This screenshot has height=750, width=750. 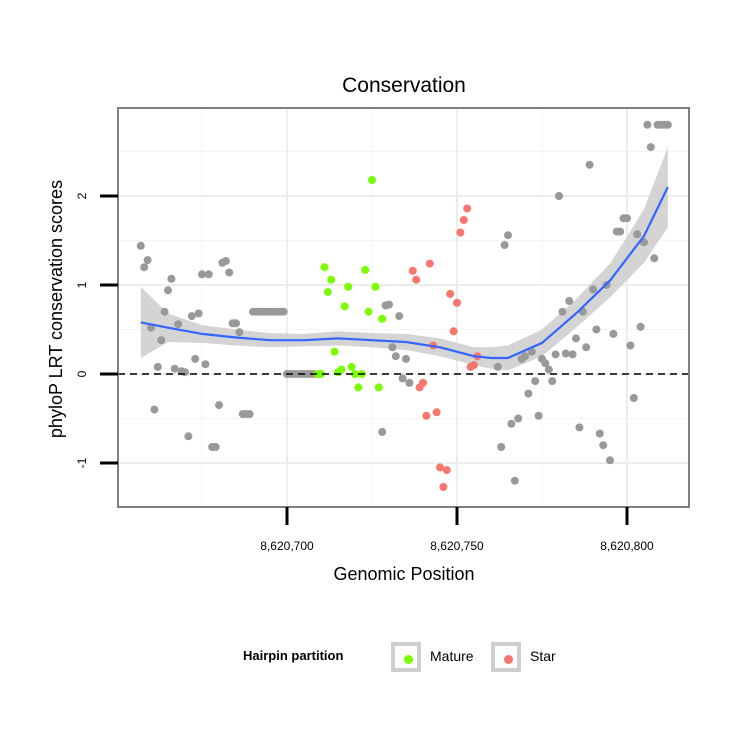 What do you see at coordinates (82, 284) in the screenshot?
I see `y-tick-label: 1` at bounding box center [82, 284].